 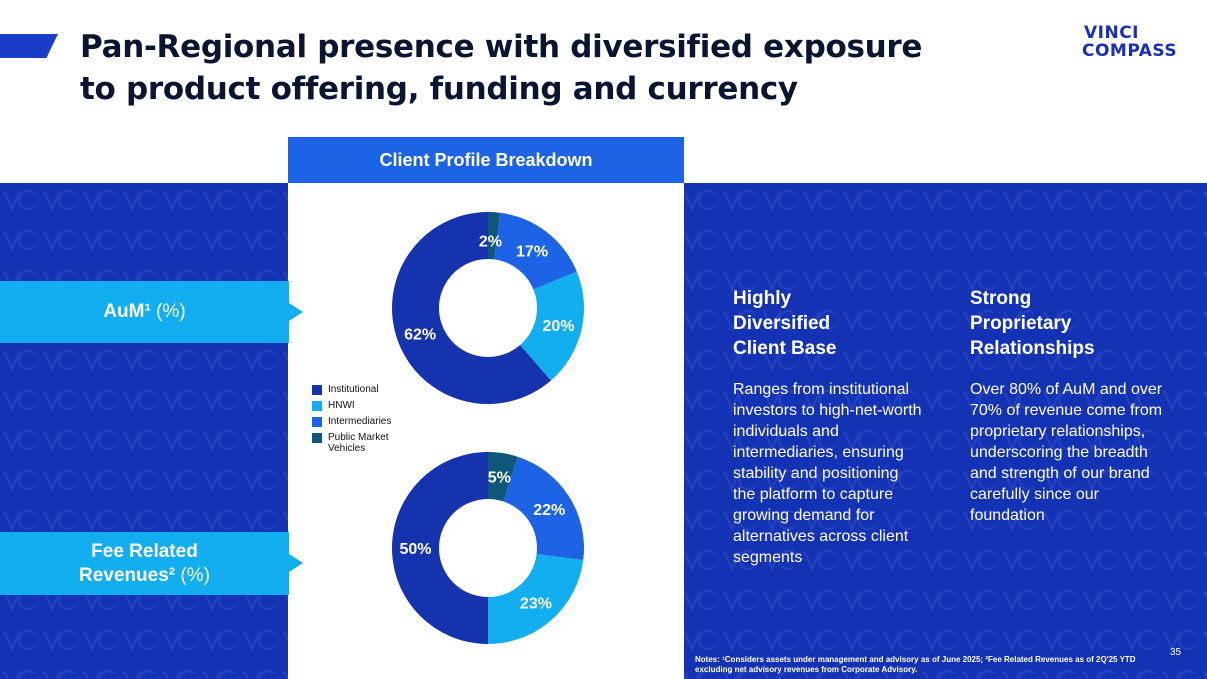 What do you see at coordinates (499, 477) in the screenshot?
I see `frr-label-public-market: 5%` at bounding box center [499, 477].